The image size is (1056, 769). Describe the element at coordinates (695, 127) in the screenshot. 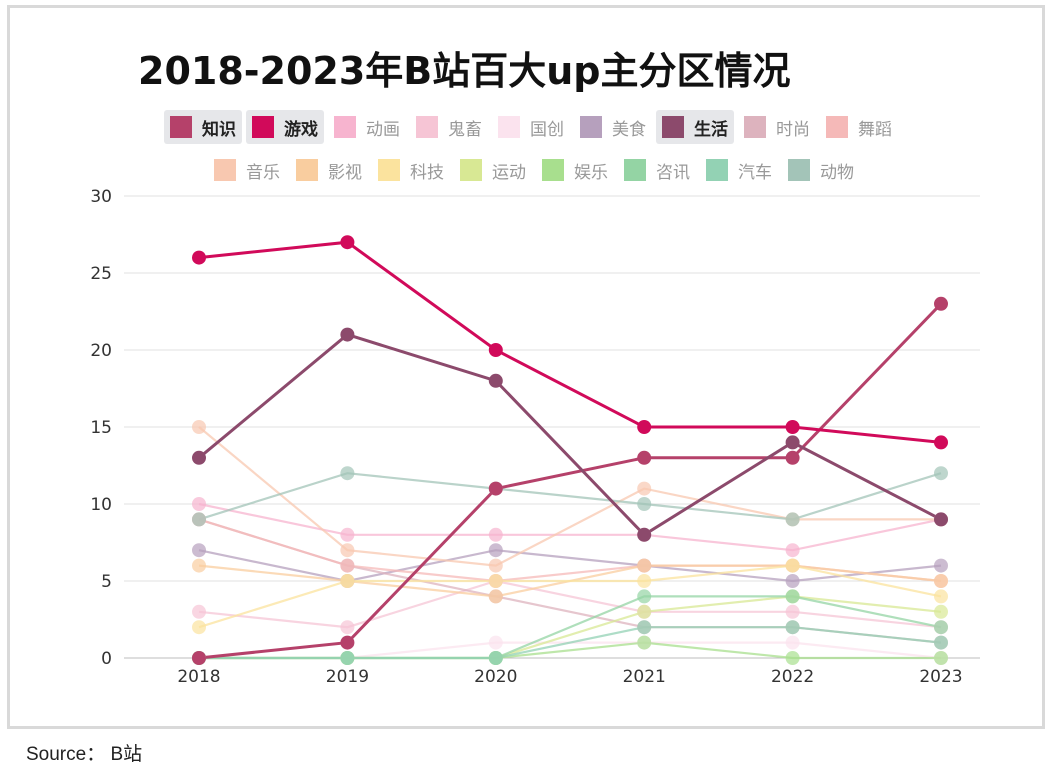

I see `legend-item-生活: 生活` at that location.